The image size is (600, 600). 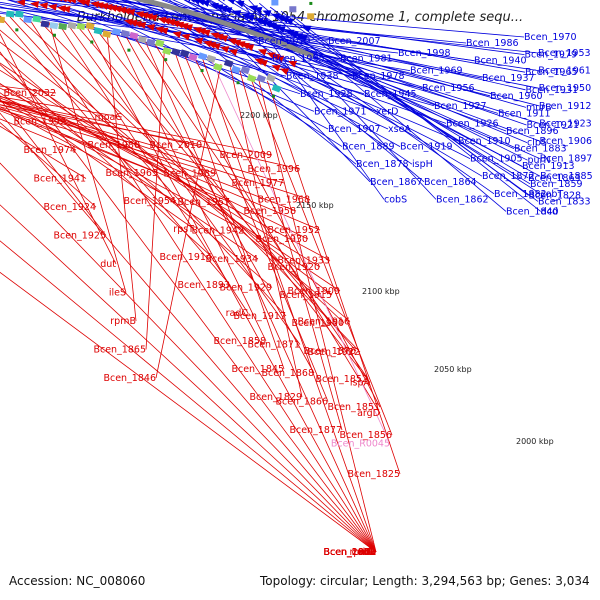 What do you see at coordinates (396, 182) in the screenshot?
I see `forward-gene-label: Bcen_1867` at bounding box center [396, 182].